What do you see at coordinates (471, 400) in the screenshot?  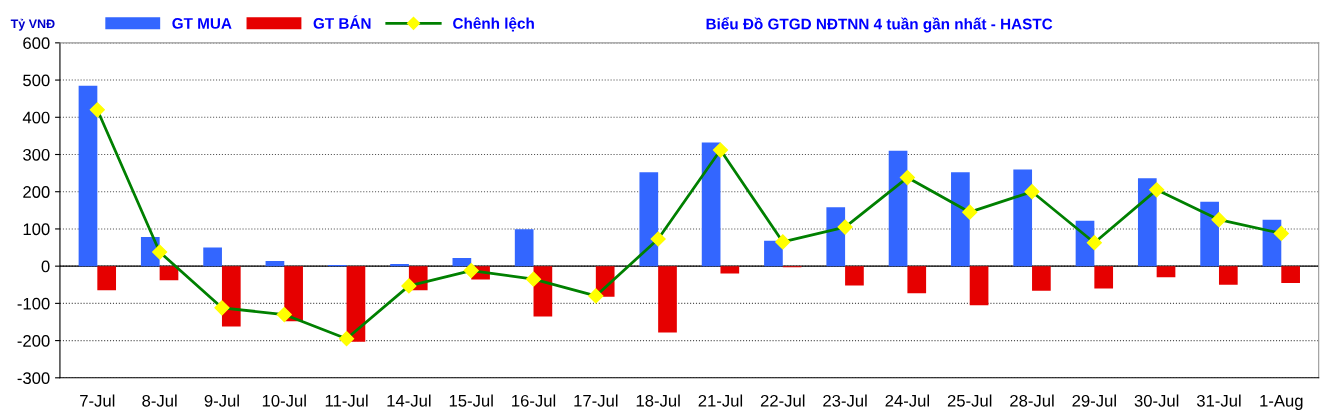 I see `x-tick-label: 15-Jul` at bounding box center [471, 400].